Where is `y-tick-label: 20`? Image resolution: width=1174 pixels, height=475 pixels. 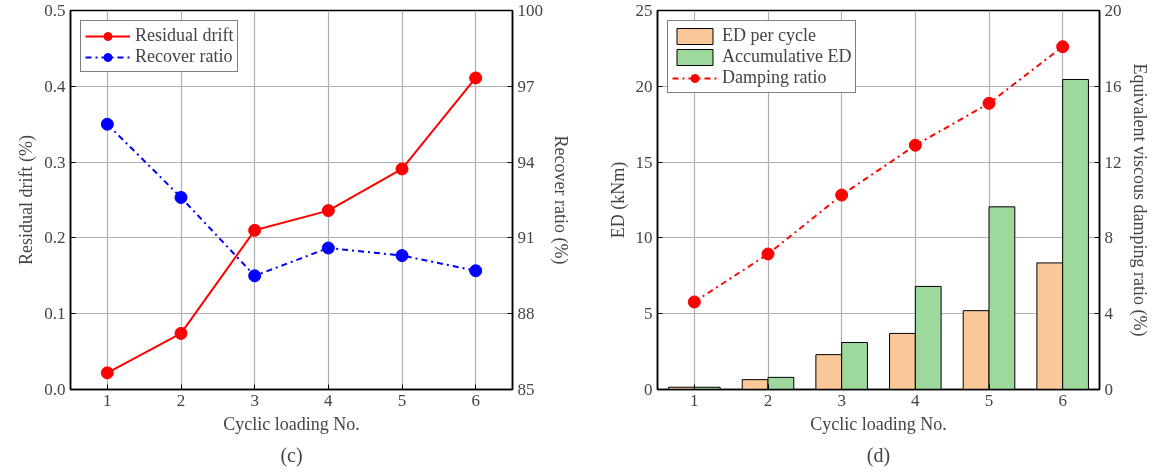
y-tick-label: 20 is located at coordinates (644, 86).